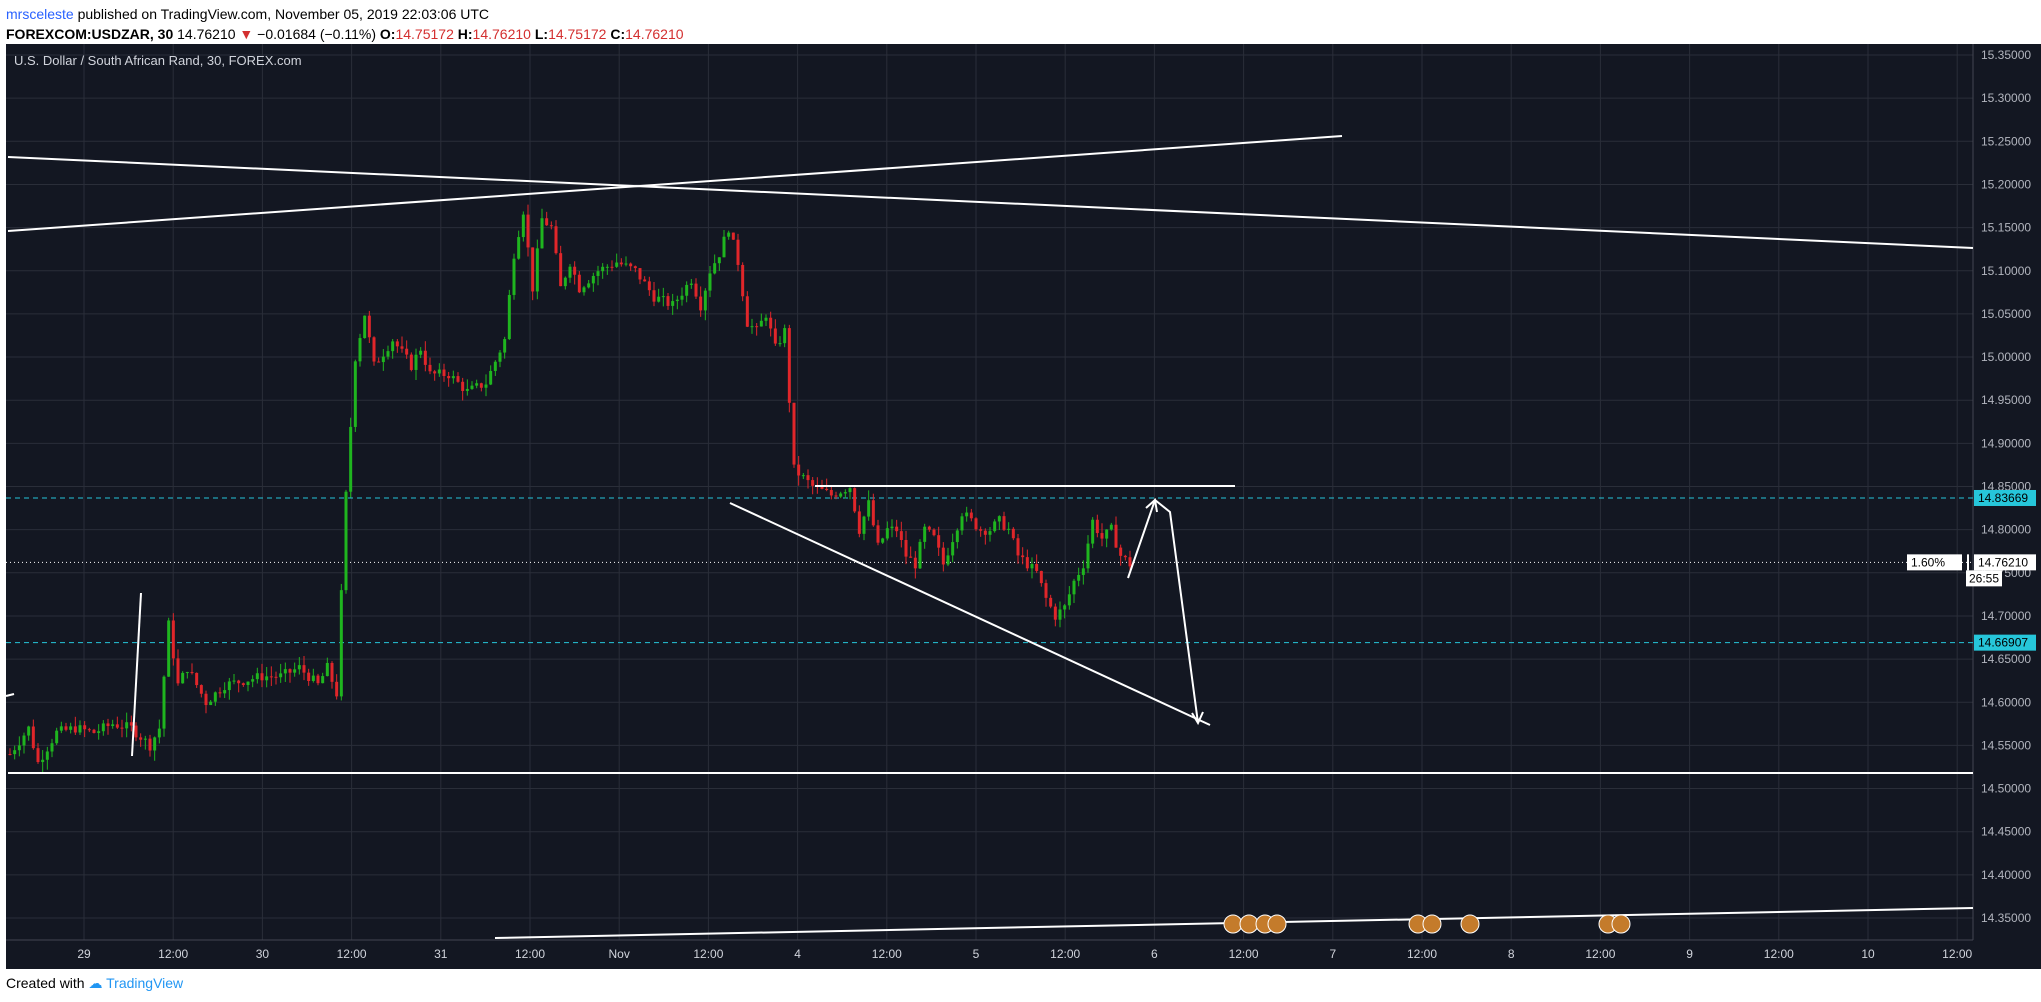 This screenshot has height=1002, width=2041. Describe the element at coordinates (2006, 702) in the screenshot. I see `y-tick-label: 14.60000` at that location.